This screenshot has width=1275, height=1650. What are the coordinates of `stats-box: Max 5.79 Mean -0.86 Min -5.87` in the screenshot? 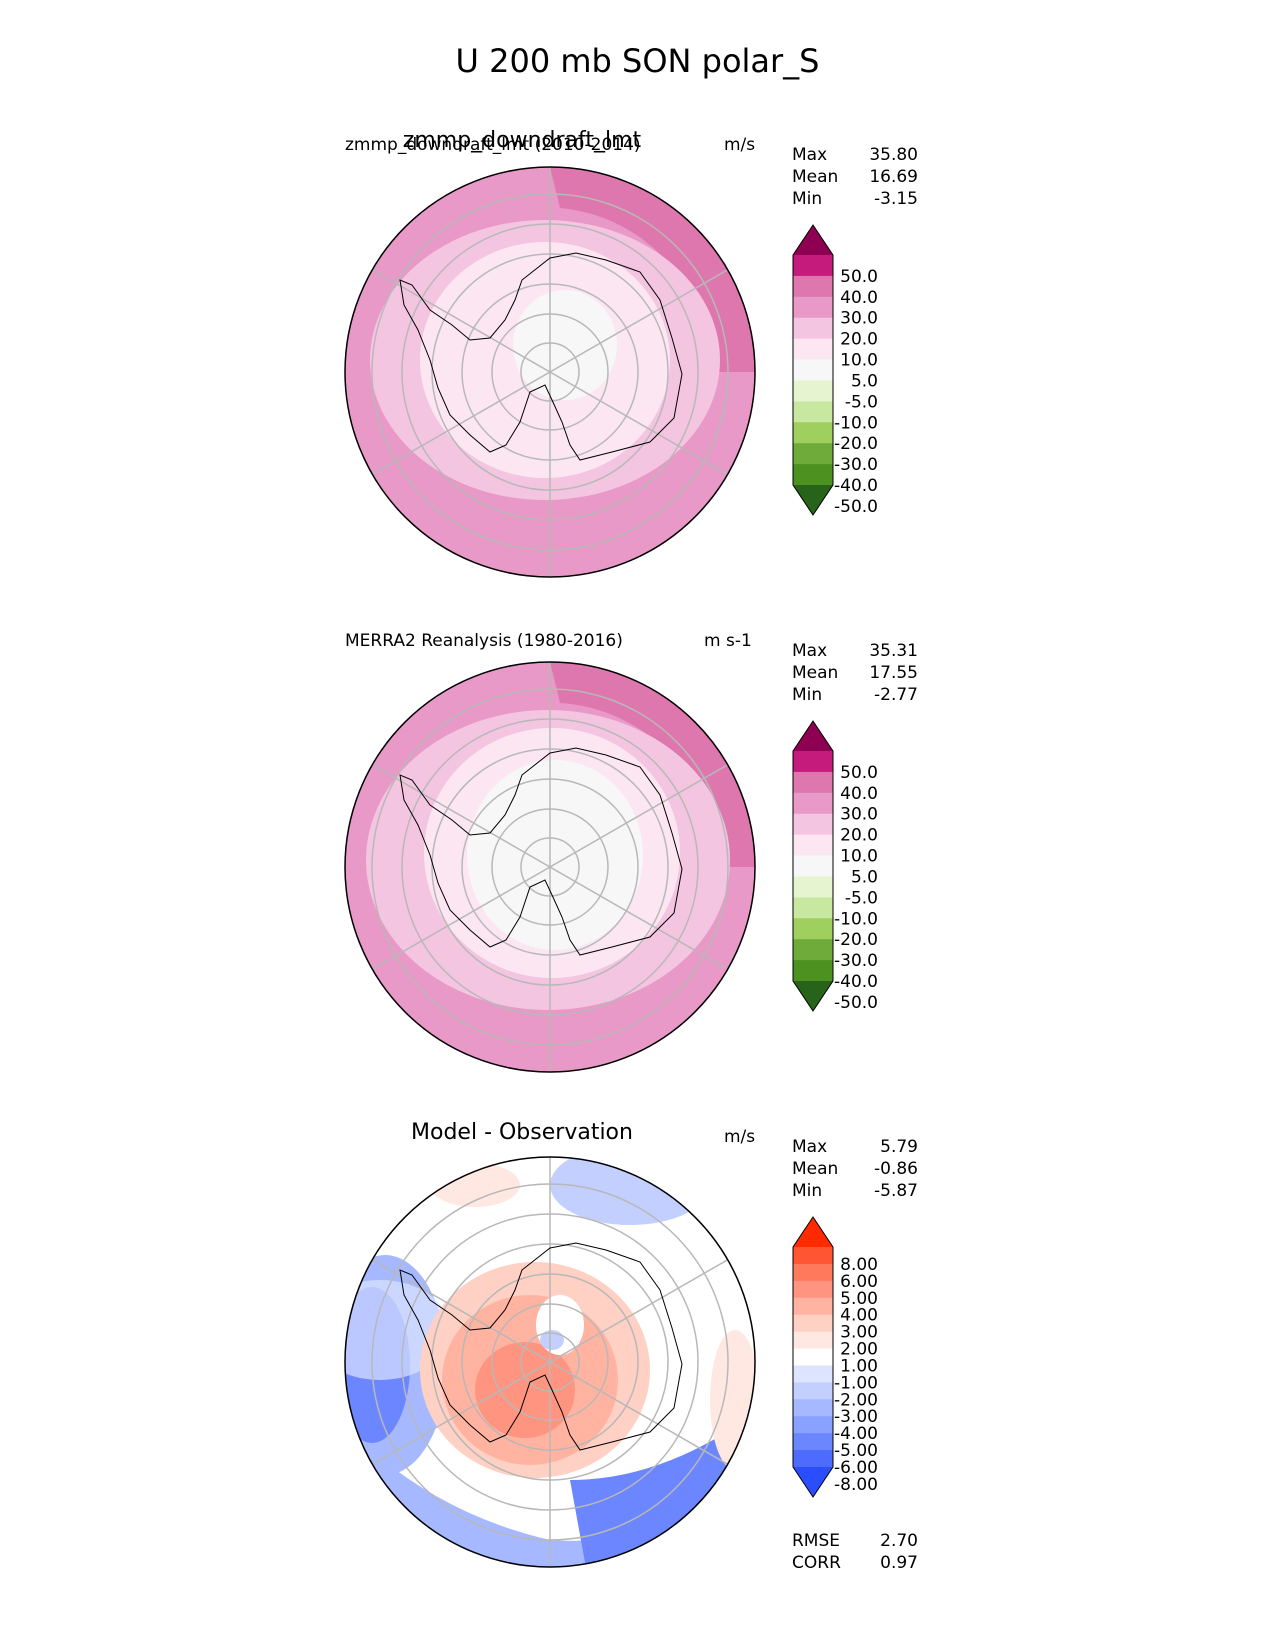 It's located at (855, 1169).